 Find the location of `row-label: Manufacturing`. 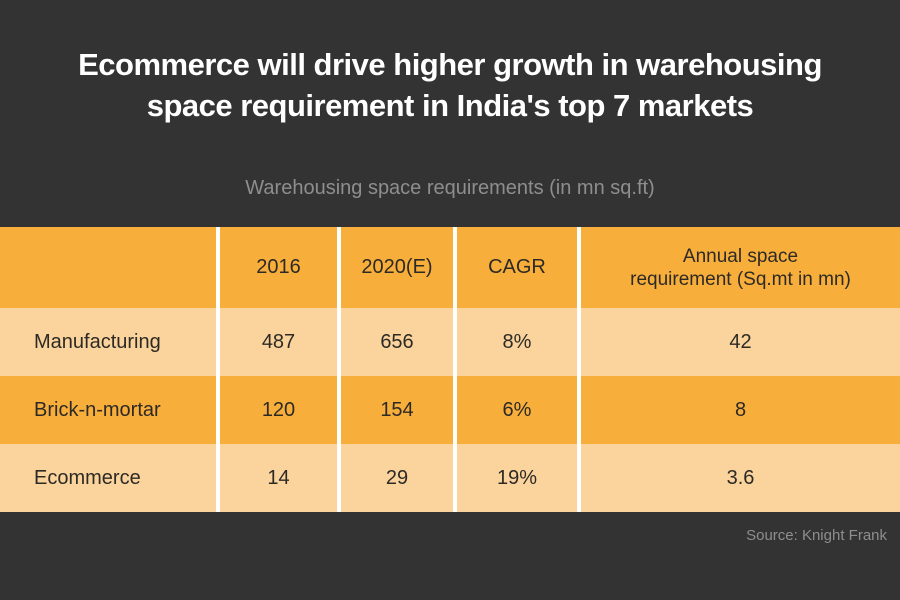

row-label: Manufacturing is located at coordinates (108, 342).